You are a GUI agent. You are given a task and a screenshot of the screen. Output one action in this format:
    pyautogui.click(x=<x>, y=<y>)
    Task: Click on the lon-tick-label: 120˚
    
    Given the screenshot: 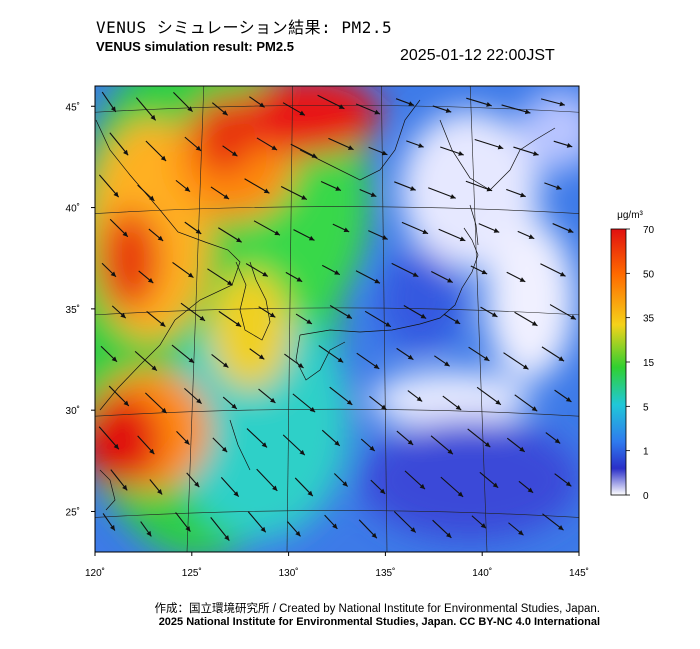 What is the action you would take?
    pyautogui.click(x=95, y=573)
    